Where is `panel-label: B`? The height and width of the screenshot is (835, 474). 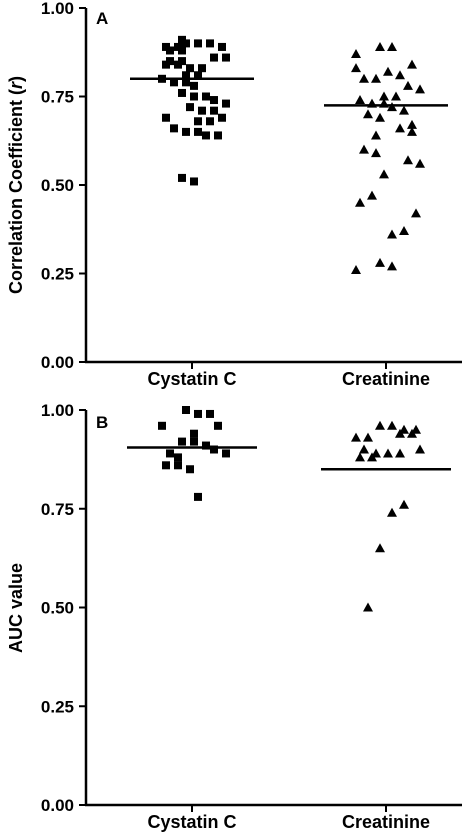 panel-label: B is located at coordinates (102, 422).